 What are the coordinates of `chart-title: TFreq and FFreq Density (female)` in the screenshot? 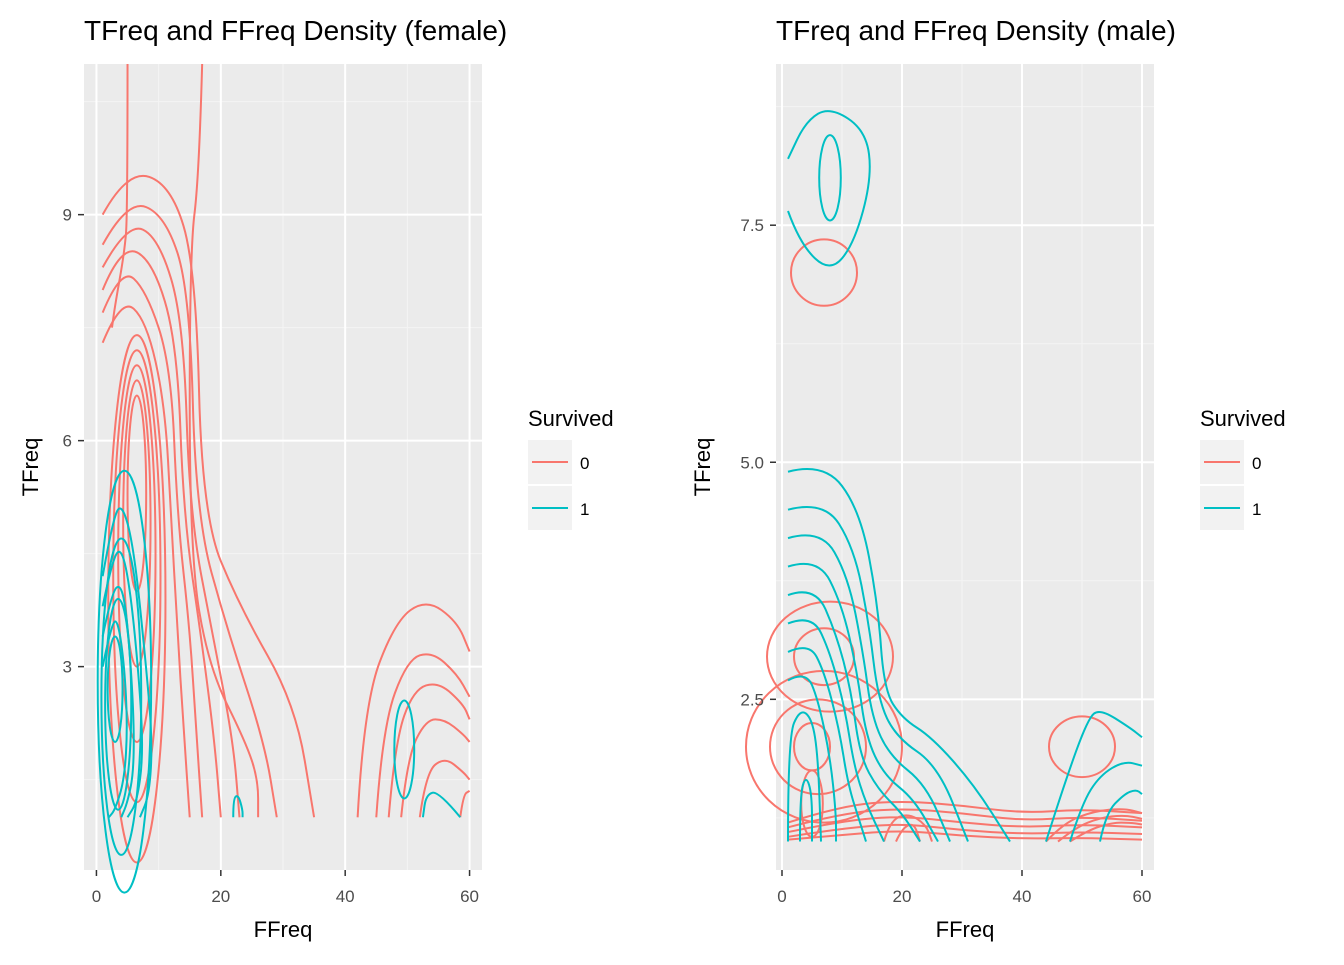 It's located at (295, 30).